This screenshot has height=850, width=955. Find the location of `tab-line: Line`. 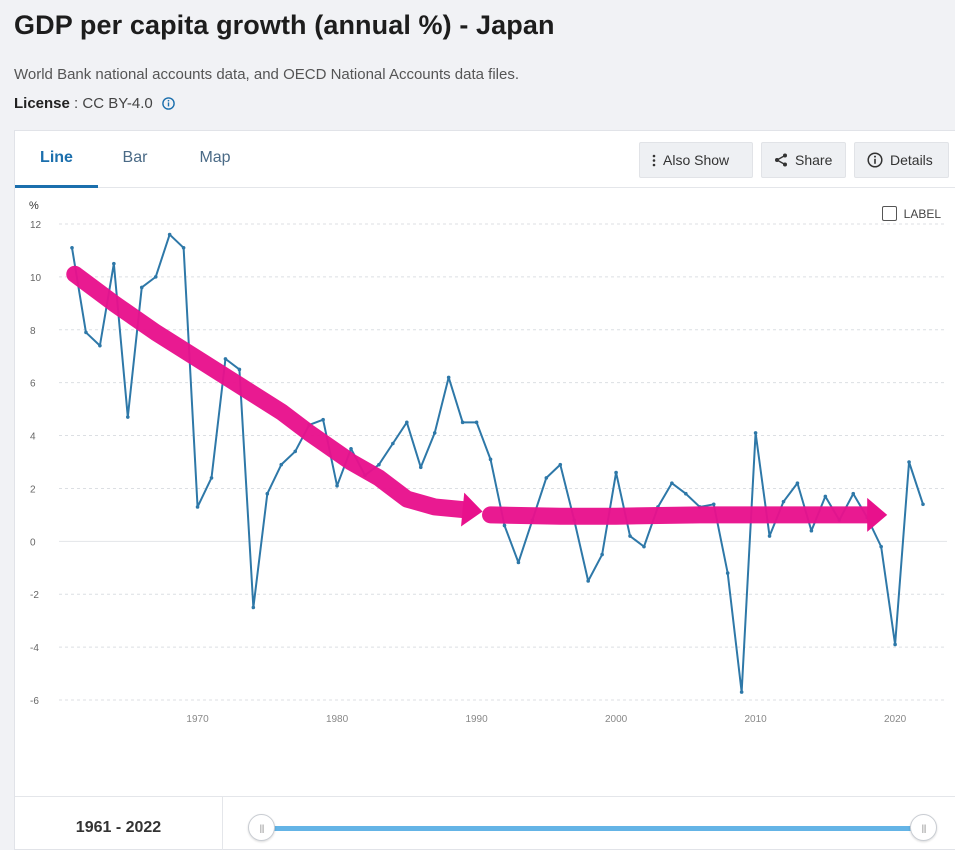

tab-line: Line is located at coordinates (56, 159).